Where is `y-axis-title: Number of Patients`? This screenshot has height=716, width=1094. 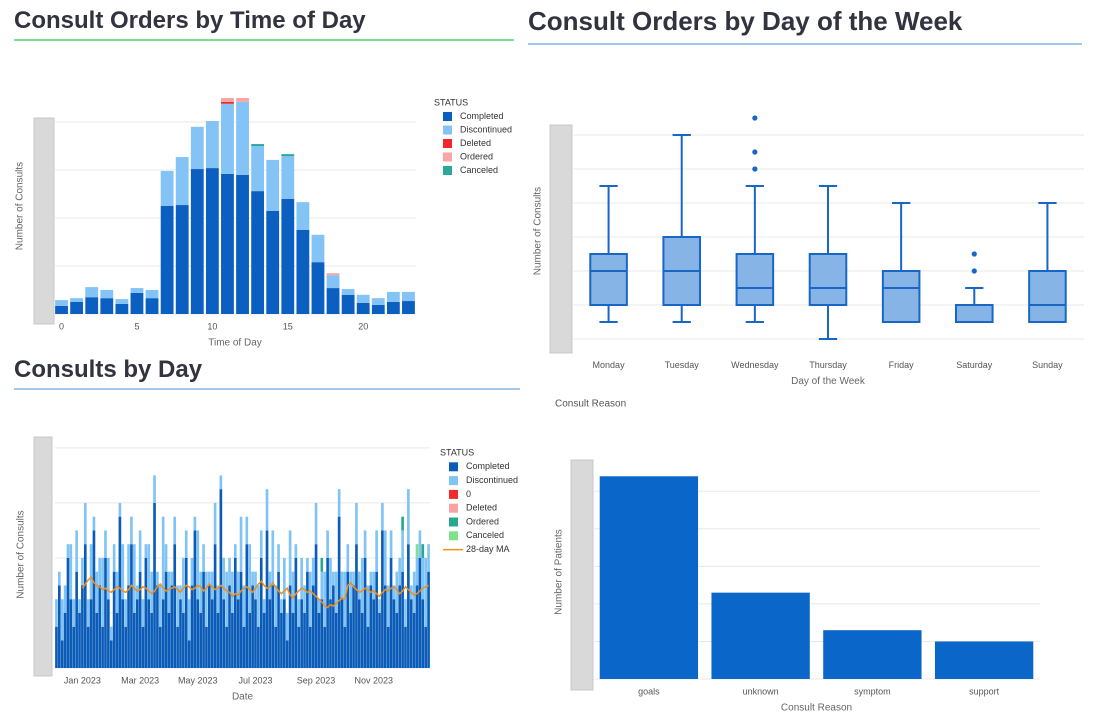
y-axis-title: Number of Patients is located at coordinates (559, 572).